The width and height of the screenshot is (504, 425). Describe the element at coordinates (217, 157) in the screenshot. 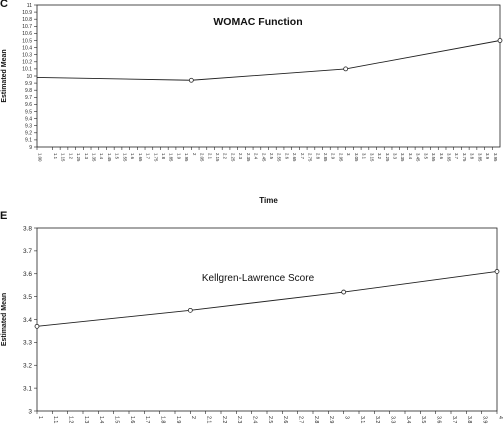

I see `x-tick-label: 2.15` at that location.